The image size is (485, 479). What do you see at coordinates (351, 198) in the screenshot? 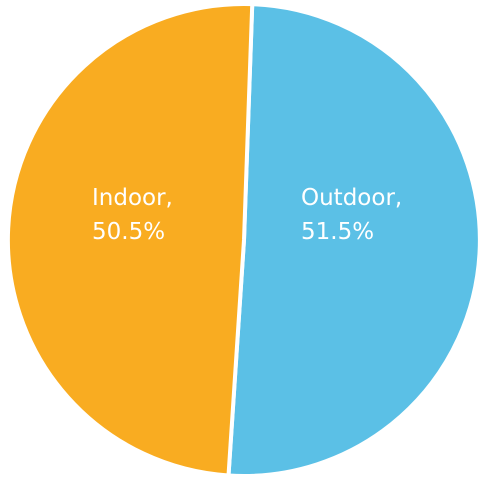
I see `pie-label-category: Outdoor,` at bounding box center [351, 198].